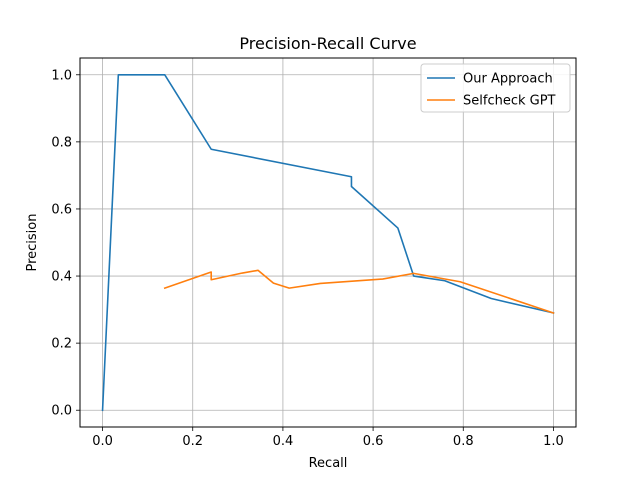 This screenshot has height=480, width=640. I want to click on y-tick-label: 0.2, so click(61, 344).